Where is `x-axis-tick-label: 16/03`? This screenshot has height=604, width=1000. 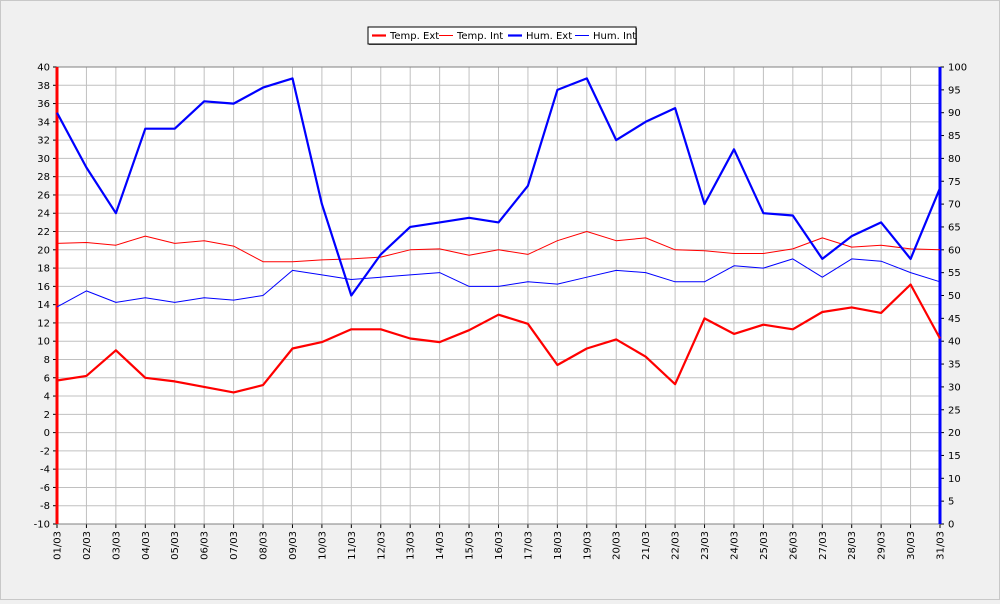 x-axis-tick-label: 16/03 is located at coordinates (499, 545).